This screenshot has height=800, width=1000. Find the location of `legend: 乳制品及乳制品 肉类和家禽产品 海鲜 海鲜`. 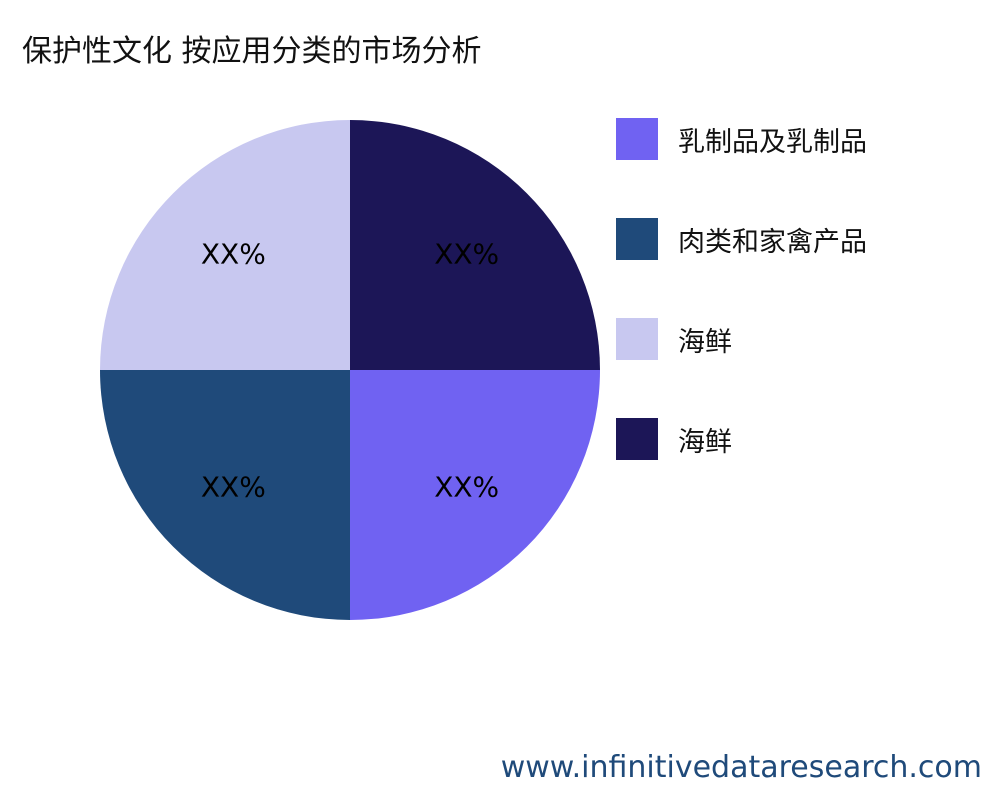

legend: 乳制品及乳制品 肉类和家禽产品 海鲜 海鲜 is located at coordinates (741, 318).